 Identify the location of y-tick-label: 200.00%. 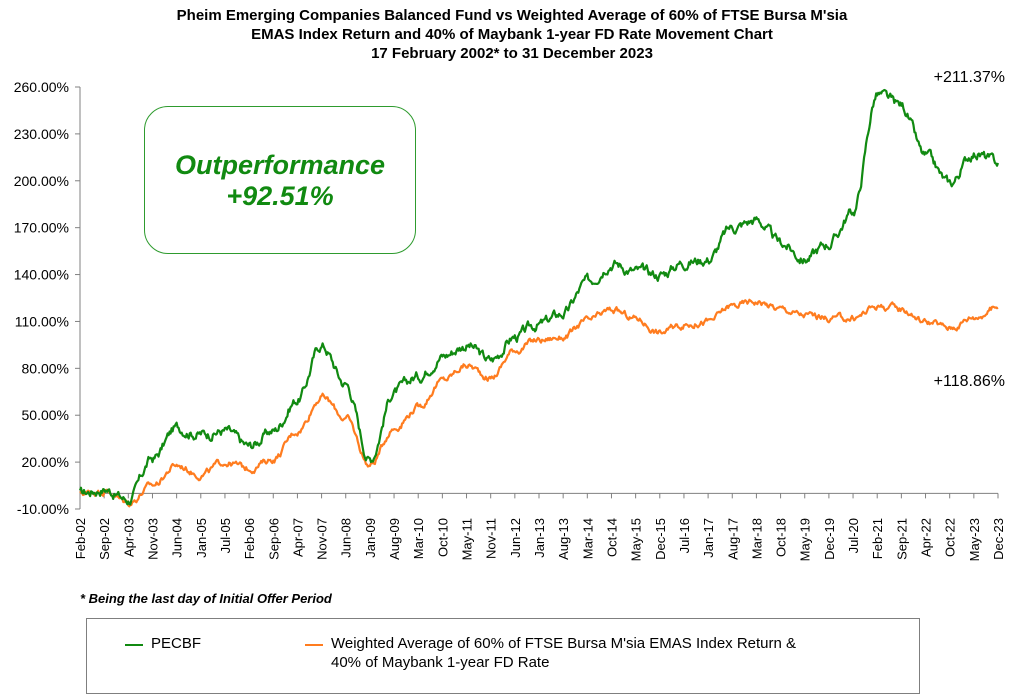
(41, 181).